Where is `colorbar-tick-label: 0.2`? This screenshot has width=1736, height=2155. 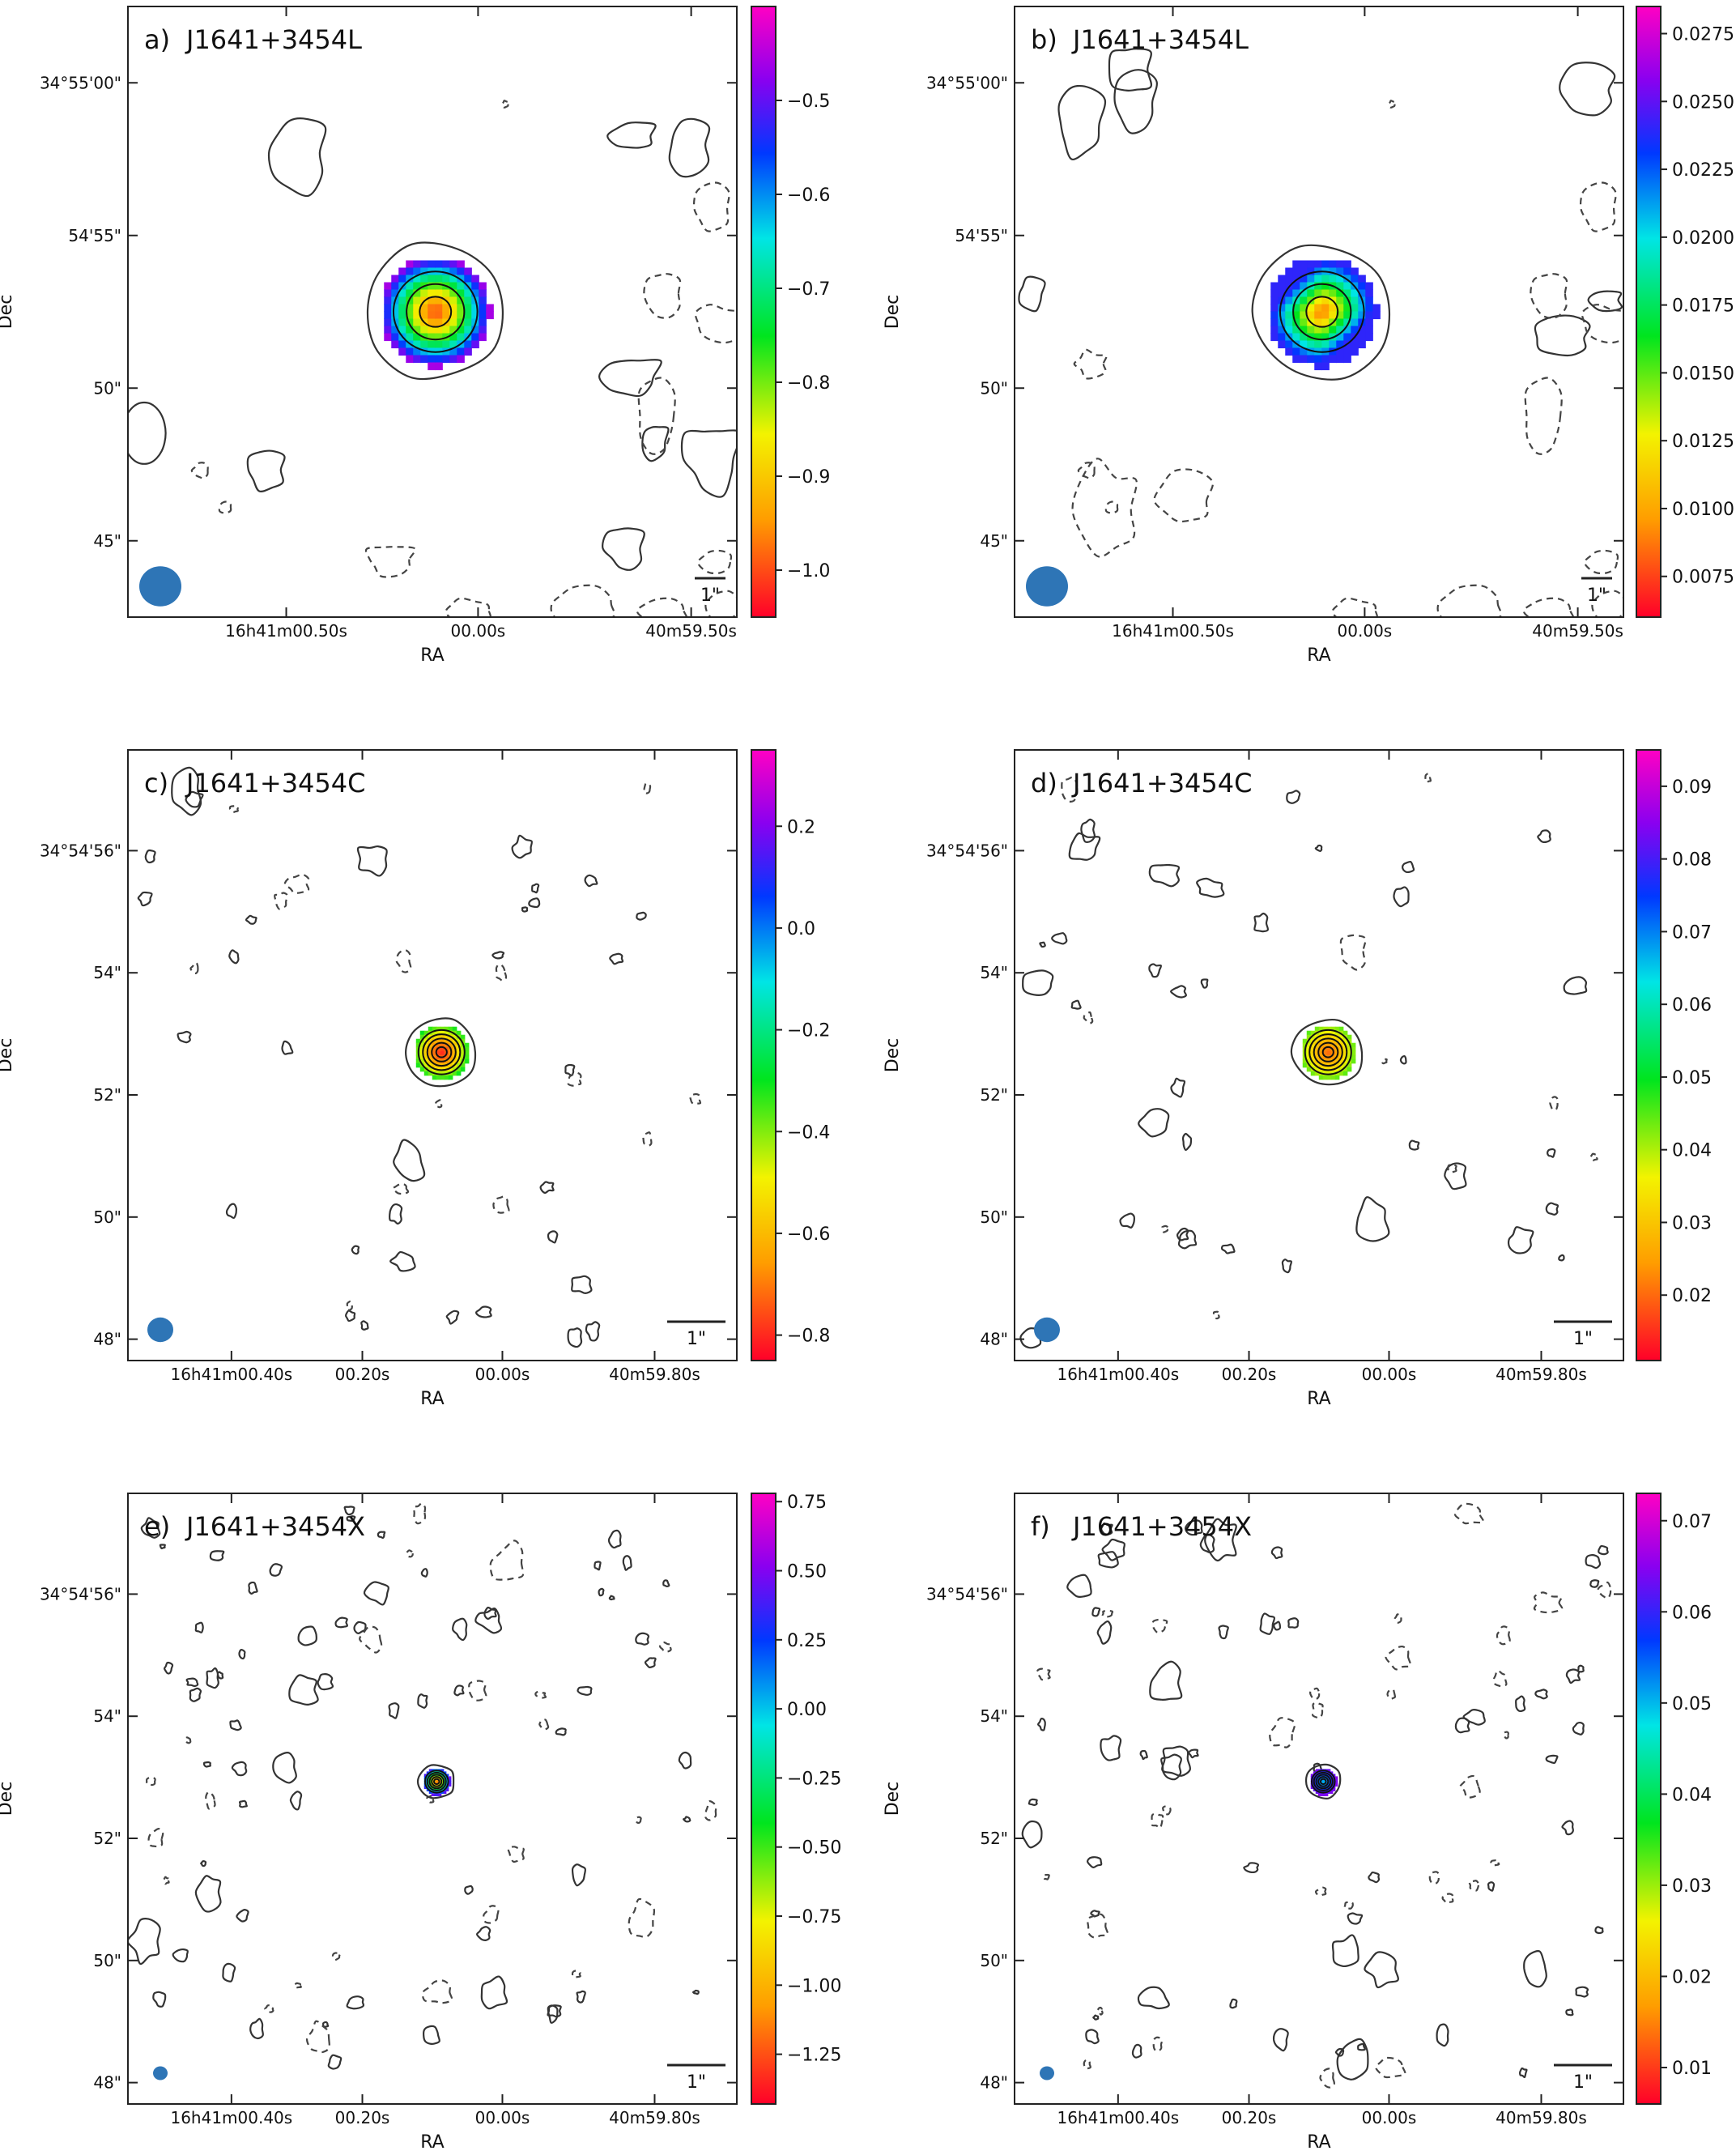
colorbar-tick-label: 0.2 is located at coordinates (801, 827).